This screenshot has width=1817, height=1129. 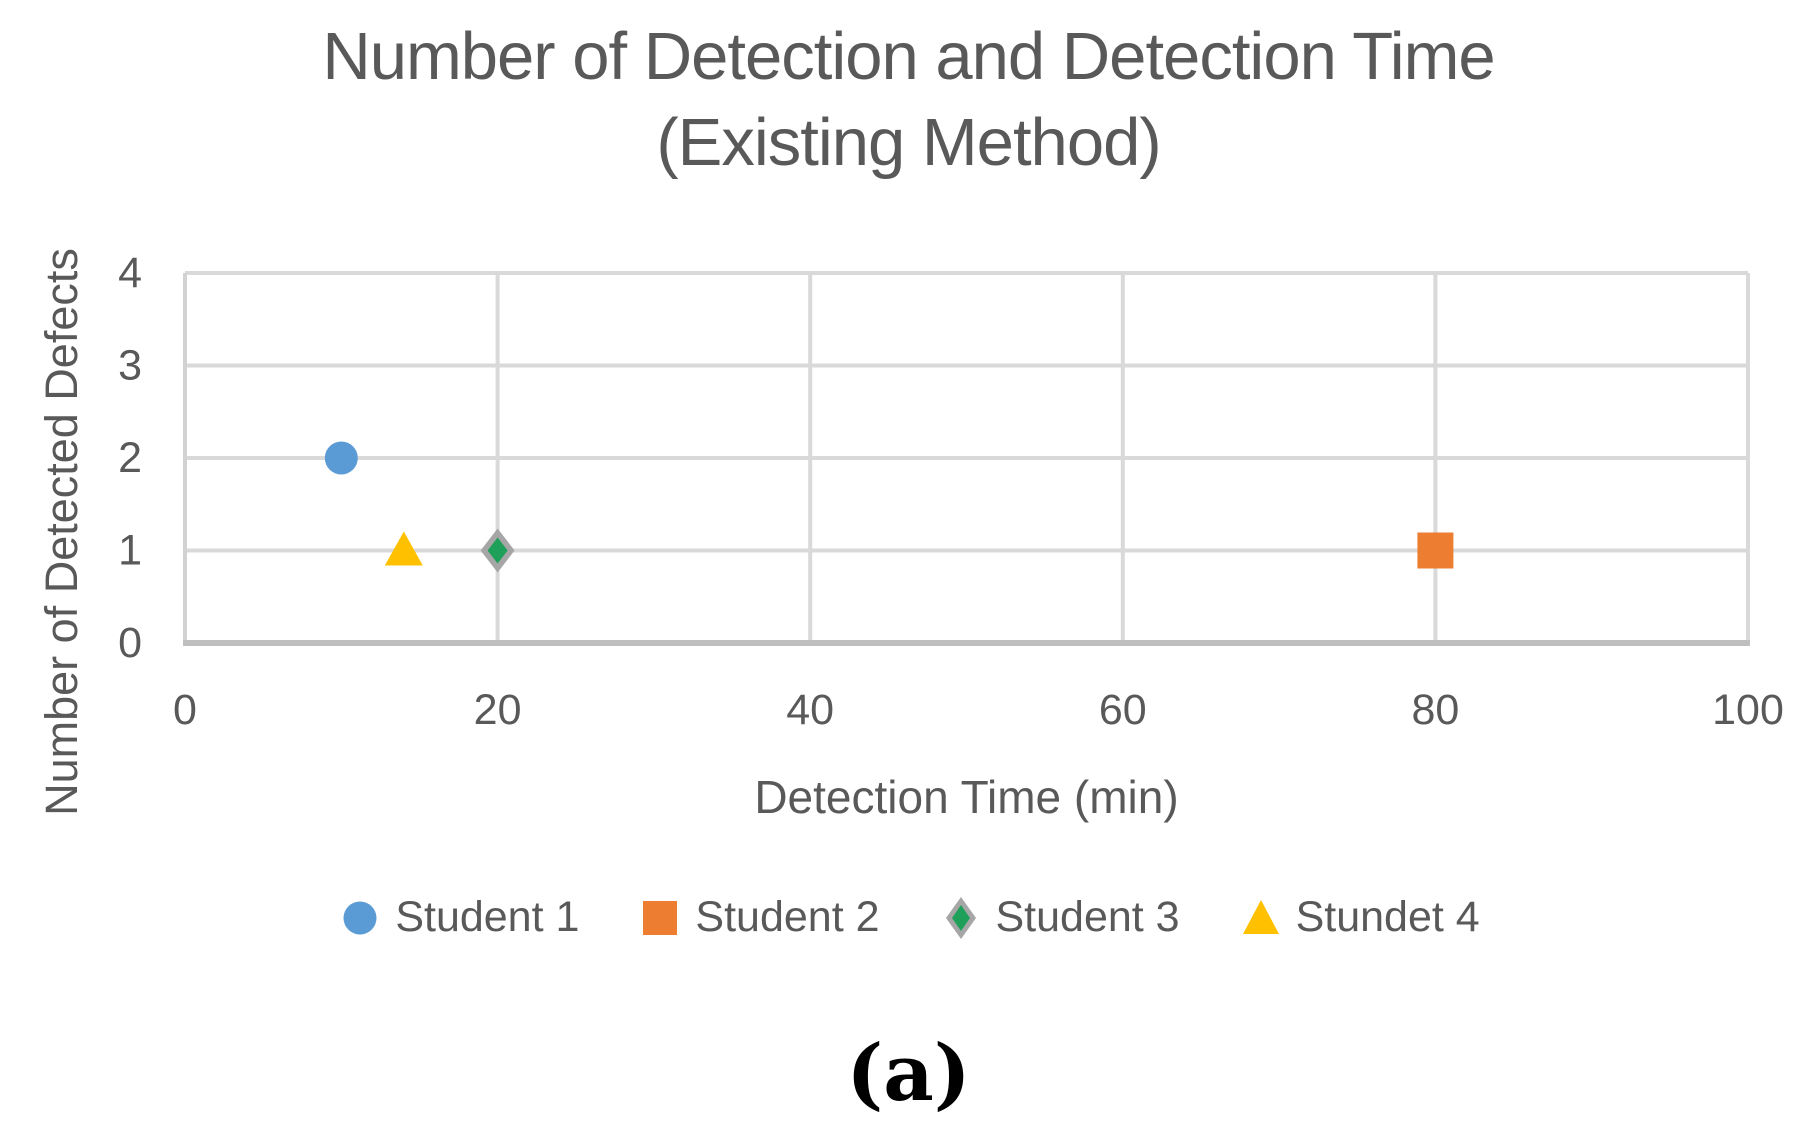 What do you see at coordinates (130, 551) in the screenshot?
I see `y-tick-label-1: 1` at bounding box center [130, 551].